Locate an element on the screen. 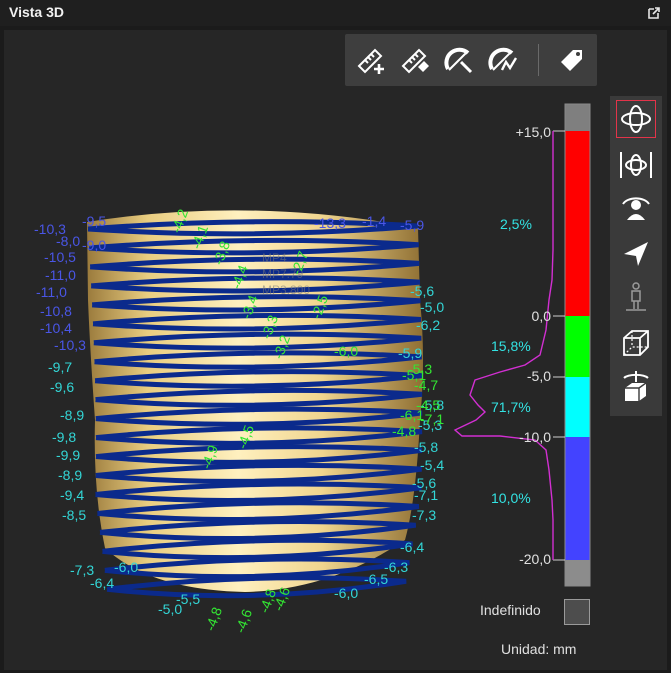 This screenshot has height=673, width=671. deviation-label-blue: -10,8 is located at coordinates (56, 311).